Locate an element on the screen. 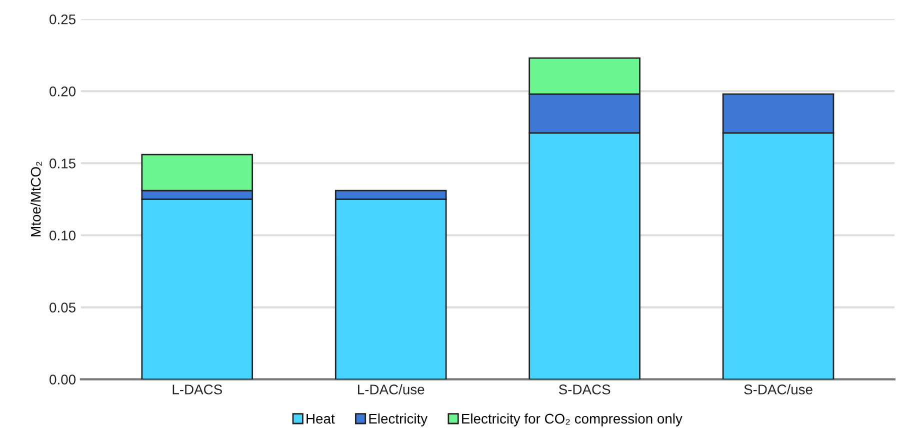 The image size is (899, 435). x-tick-label: L-DAC/use is located at coordinates (391, 389).